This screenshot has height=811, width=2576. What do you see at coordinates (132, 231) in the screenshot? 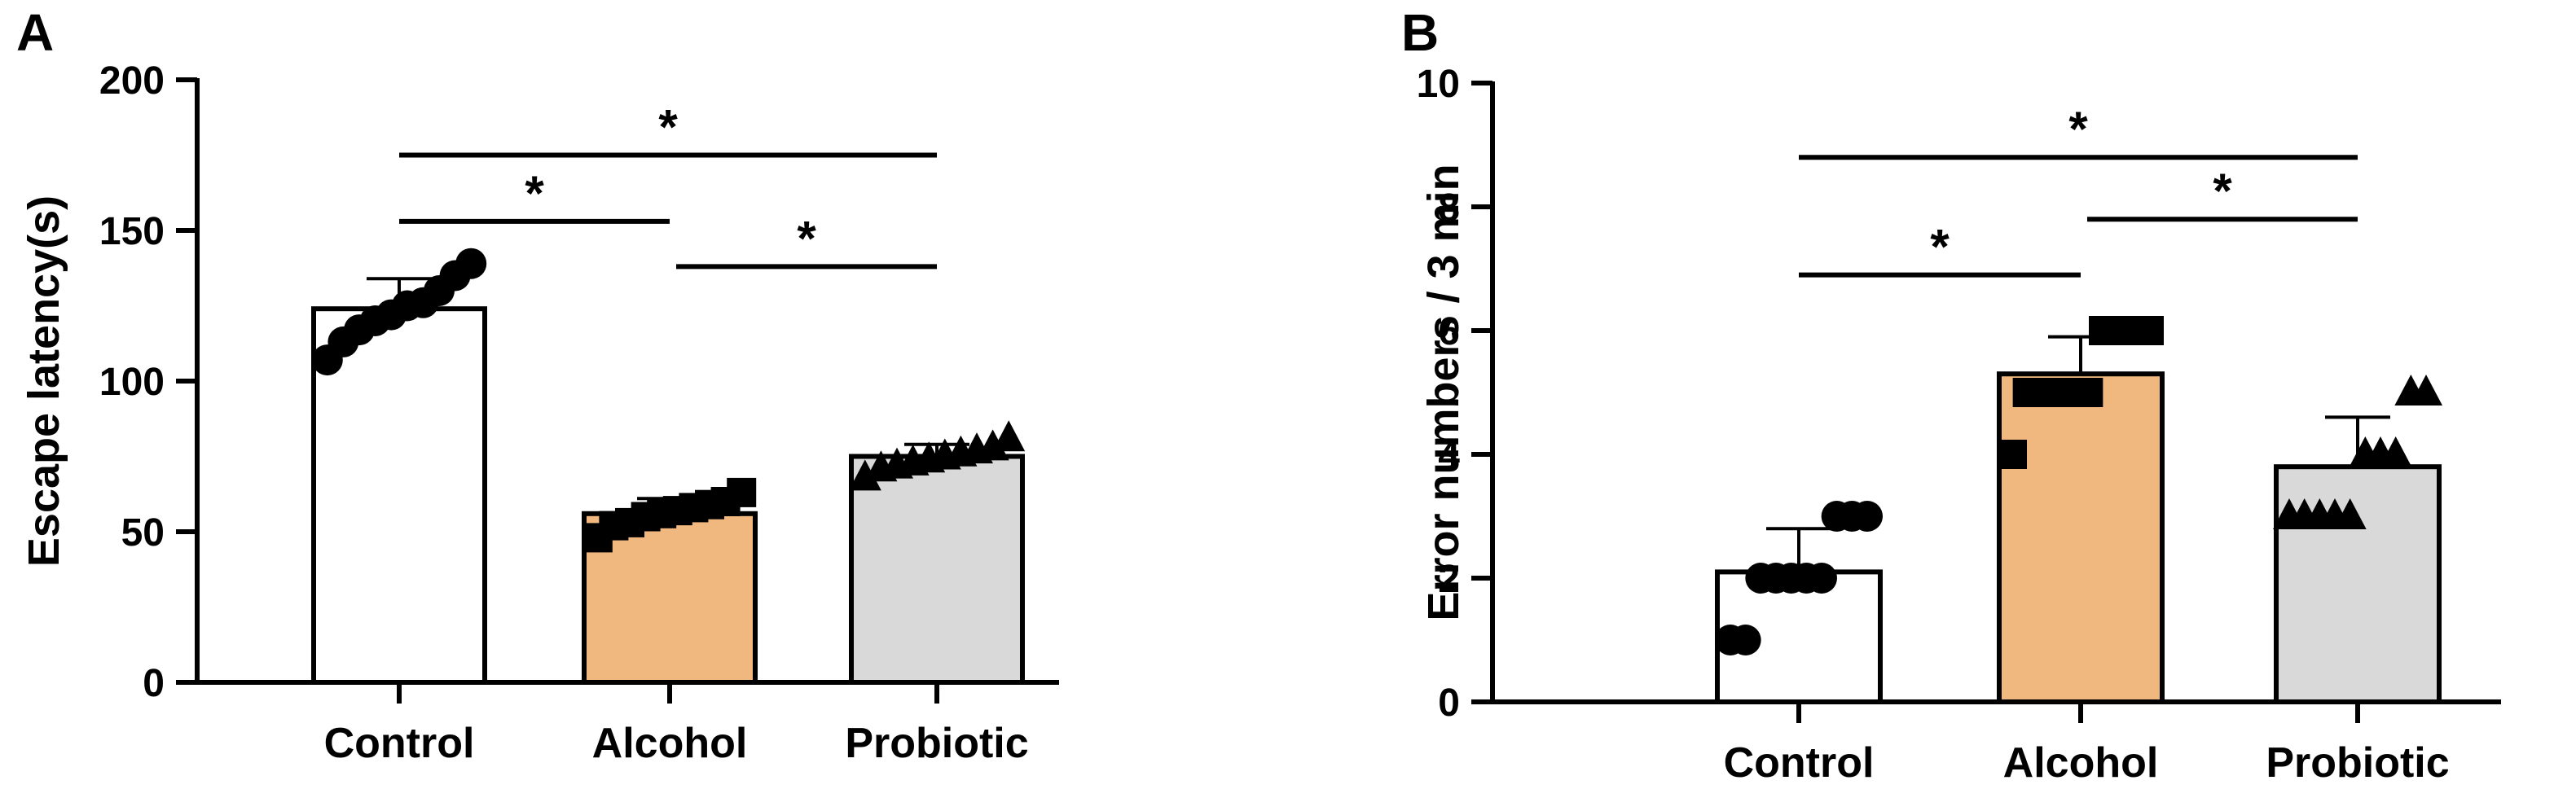
I see `y-tick-label: 150` at bounding box center [132, 231].